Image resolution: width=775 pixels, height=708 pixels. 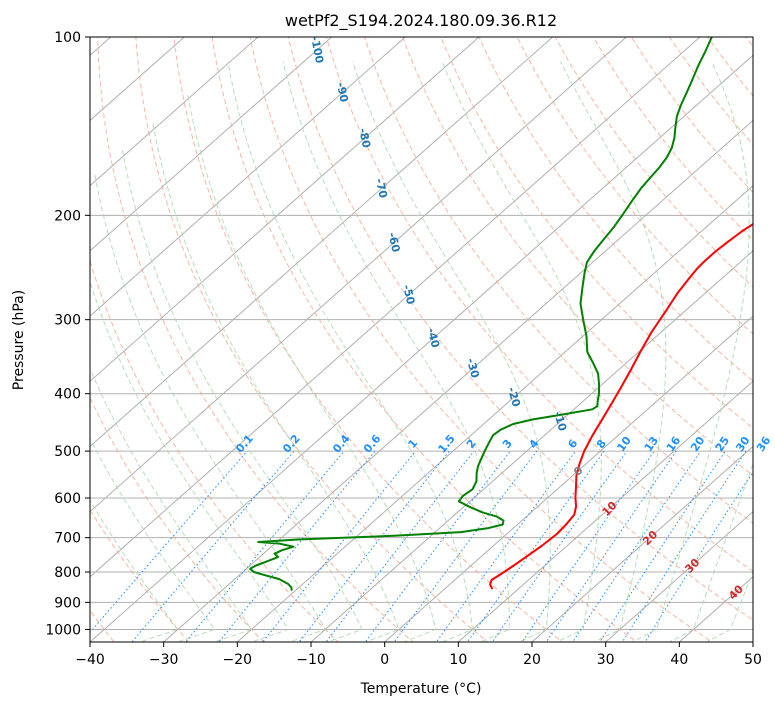 I want to click on dry-adiabat-label: -50, so click(x=408, y=294).